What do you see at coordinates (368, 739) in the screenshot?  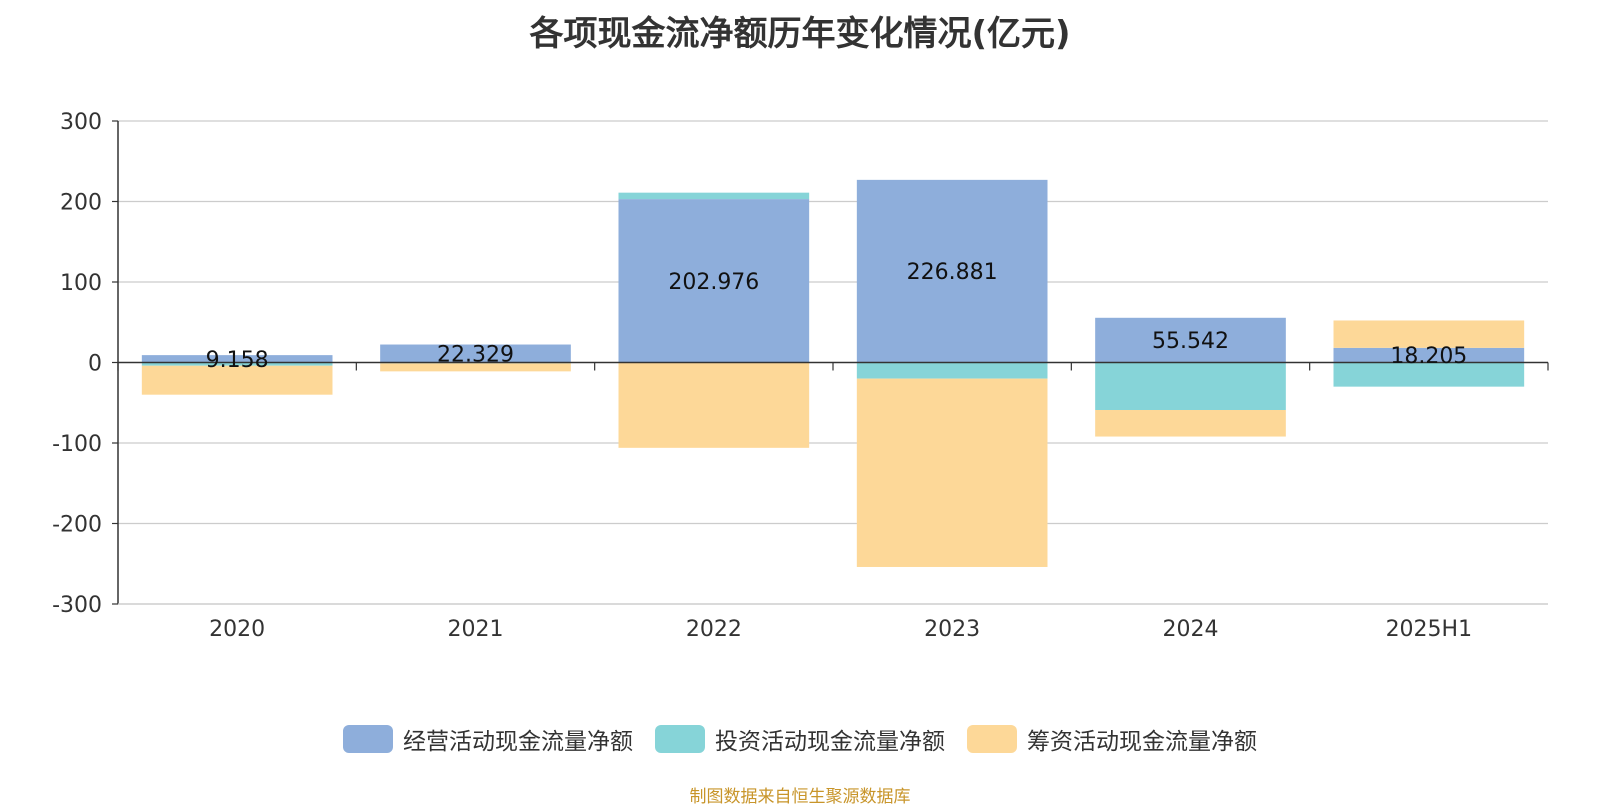 I see `legend-swatch-operating` at bounding box center [368, 739].